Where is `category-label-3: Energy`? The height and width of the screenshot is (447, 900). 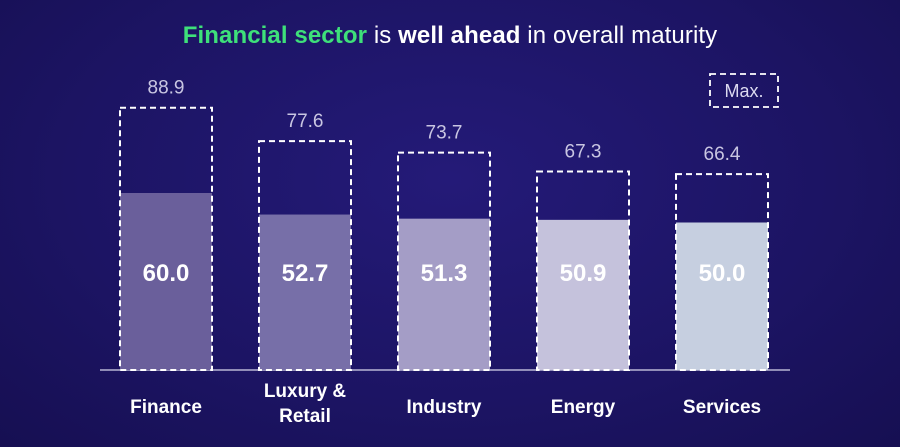 category-label-3: Energy is located at coordinates (583, 407).